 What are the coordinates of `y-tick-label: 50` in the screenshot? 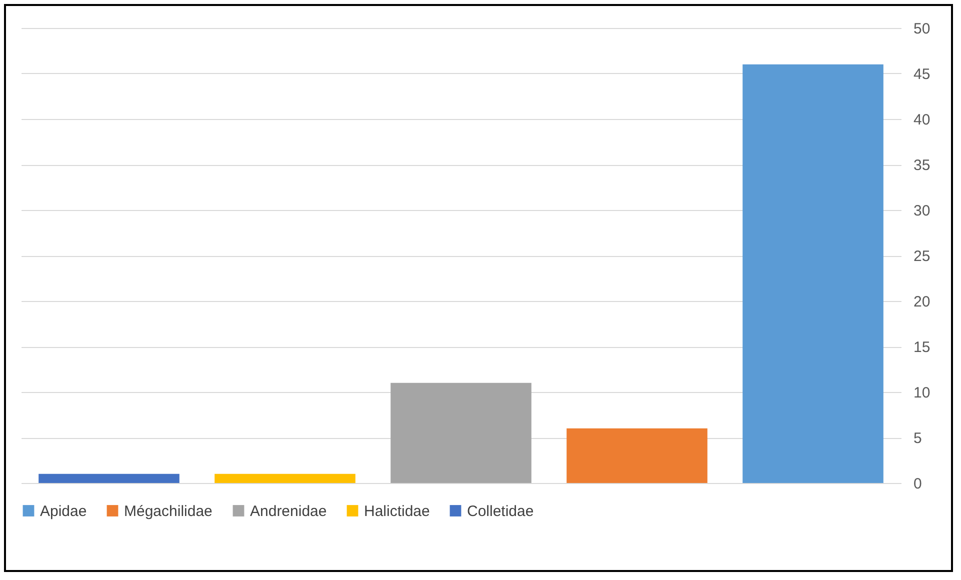 It's located at (922, 29).